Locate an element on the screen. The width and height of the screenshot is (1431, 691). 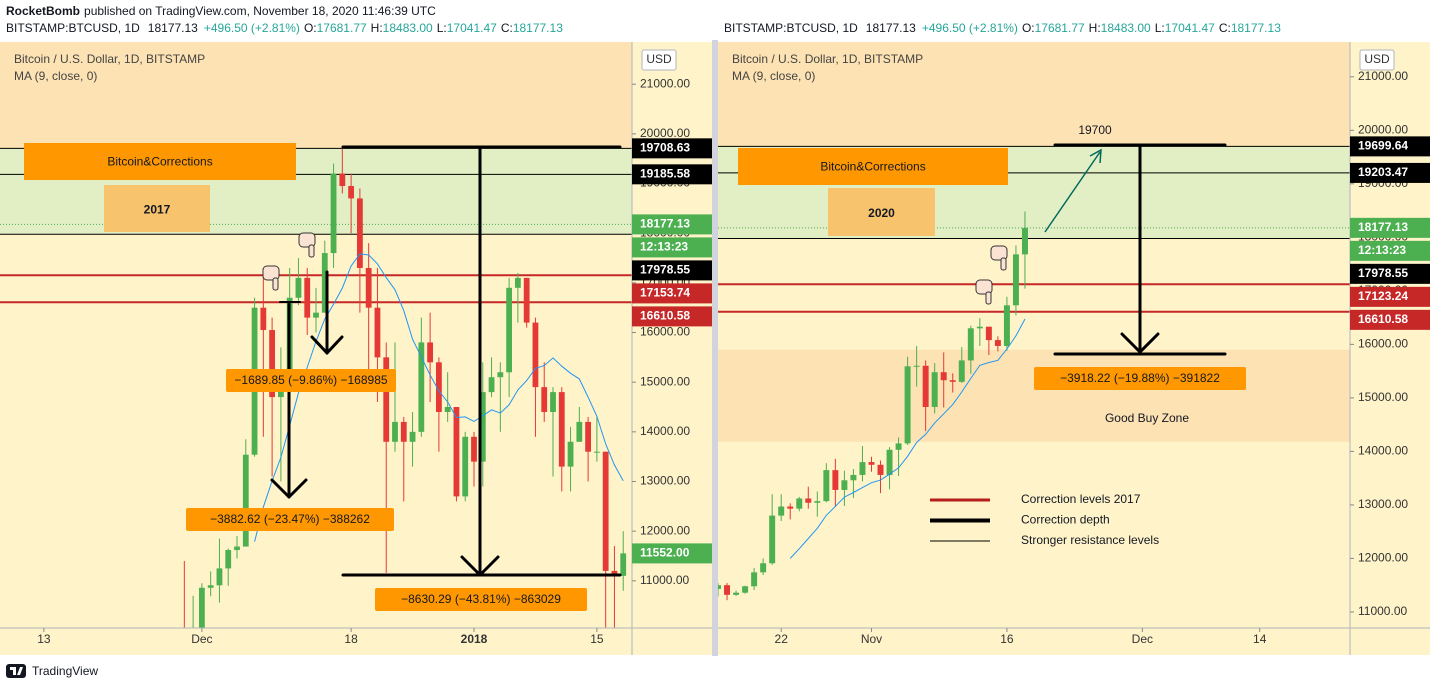
y-tick-label: 20000.00 is located at coordinates (665, 133).